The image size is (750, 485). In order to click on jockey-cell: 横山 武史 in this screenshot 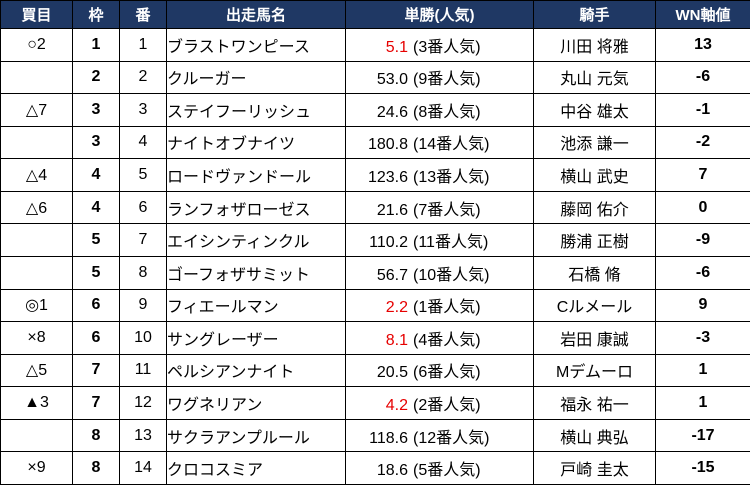, I will do `click(594, 175)`.